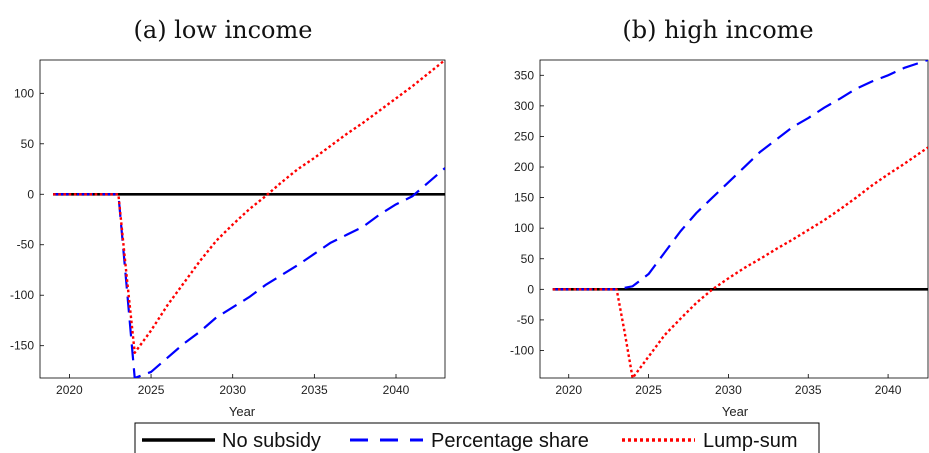 This screenshot has width=929, height=453. What do you see at coordinates (735, 411) in the screenshot?
I see `x-axis-label-high-income: Year` at bounding box center [735, 411].